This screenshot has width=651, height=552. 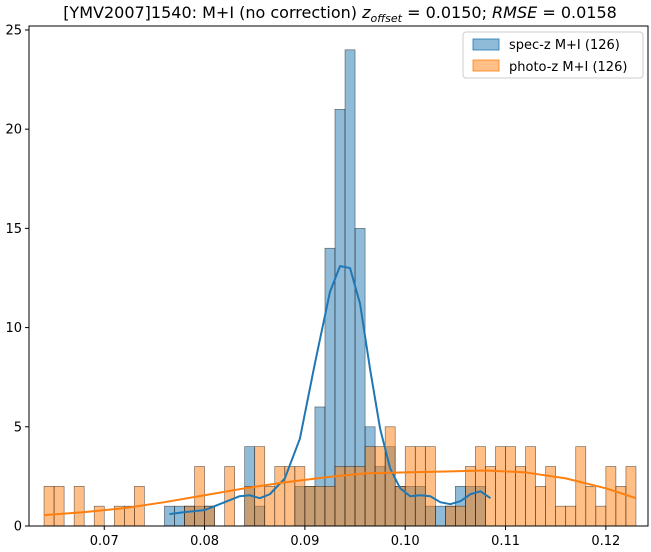 I want to click on x-tick-label: 0.10, so click(x=405, y=541).